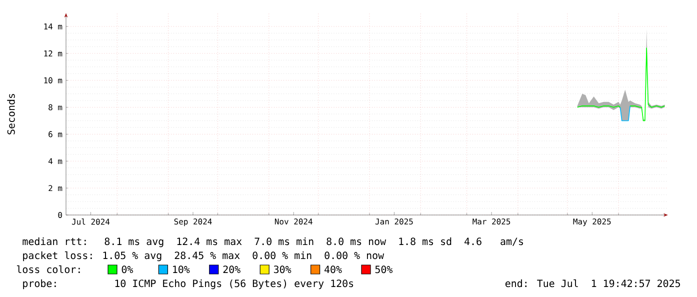 This screenshot has width=697, height=297. Describe the element at coordinates (48, 269) in the screenshot. I see `legend-title: loss color:` at that location.